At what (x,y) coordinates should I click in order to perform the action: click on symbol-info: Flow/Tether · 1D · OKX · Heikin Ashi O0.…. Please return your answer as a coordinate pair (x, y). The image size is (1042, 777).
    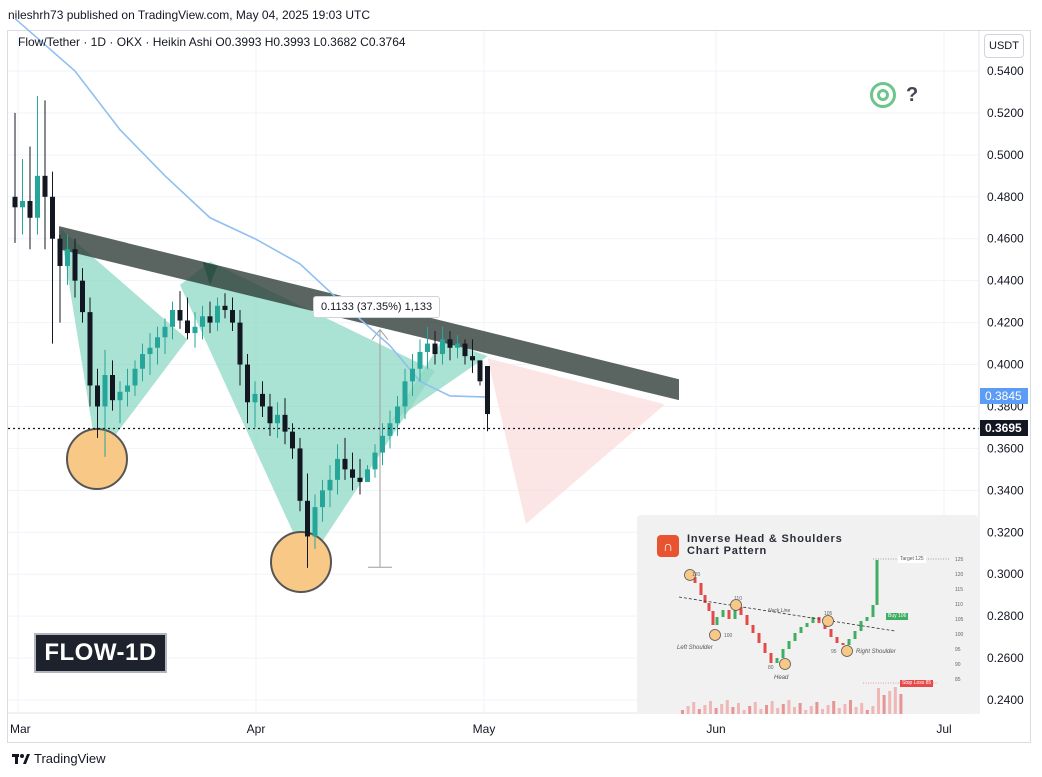
    Looking at the image, I should click on (212, 42).